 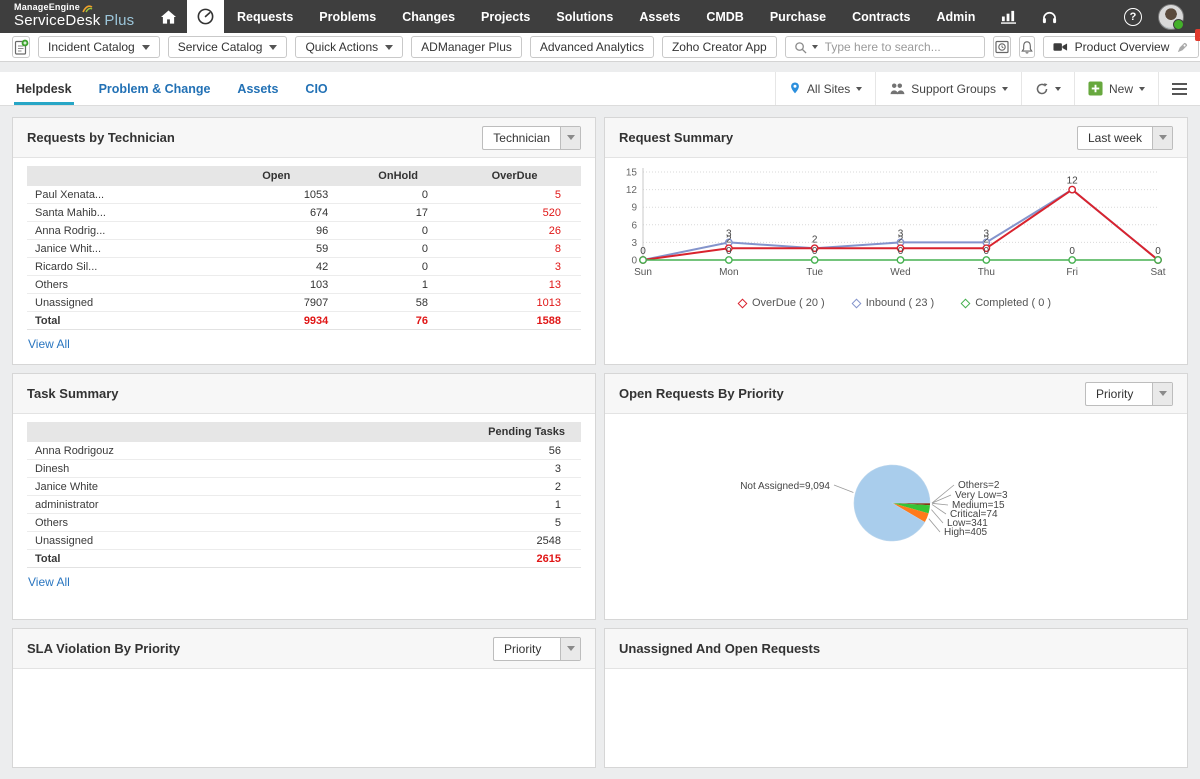 What do you see at coordinates (1133, 16) in the screenshot?
I see `help-button: ?` at bounding box center [1133, 16].